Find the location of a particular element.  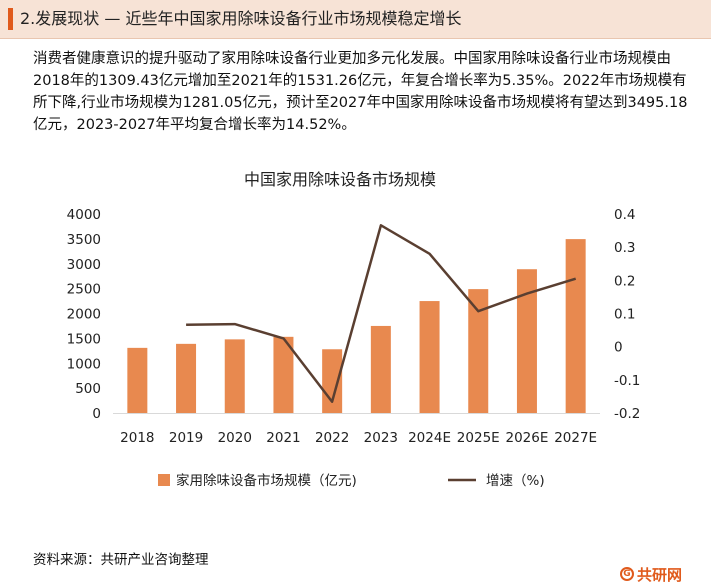

y-left-tick-label: 2500 is located at coordinates (84, 290).